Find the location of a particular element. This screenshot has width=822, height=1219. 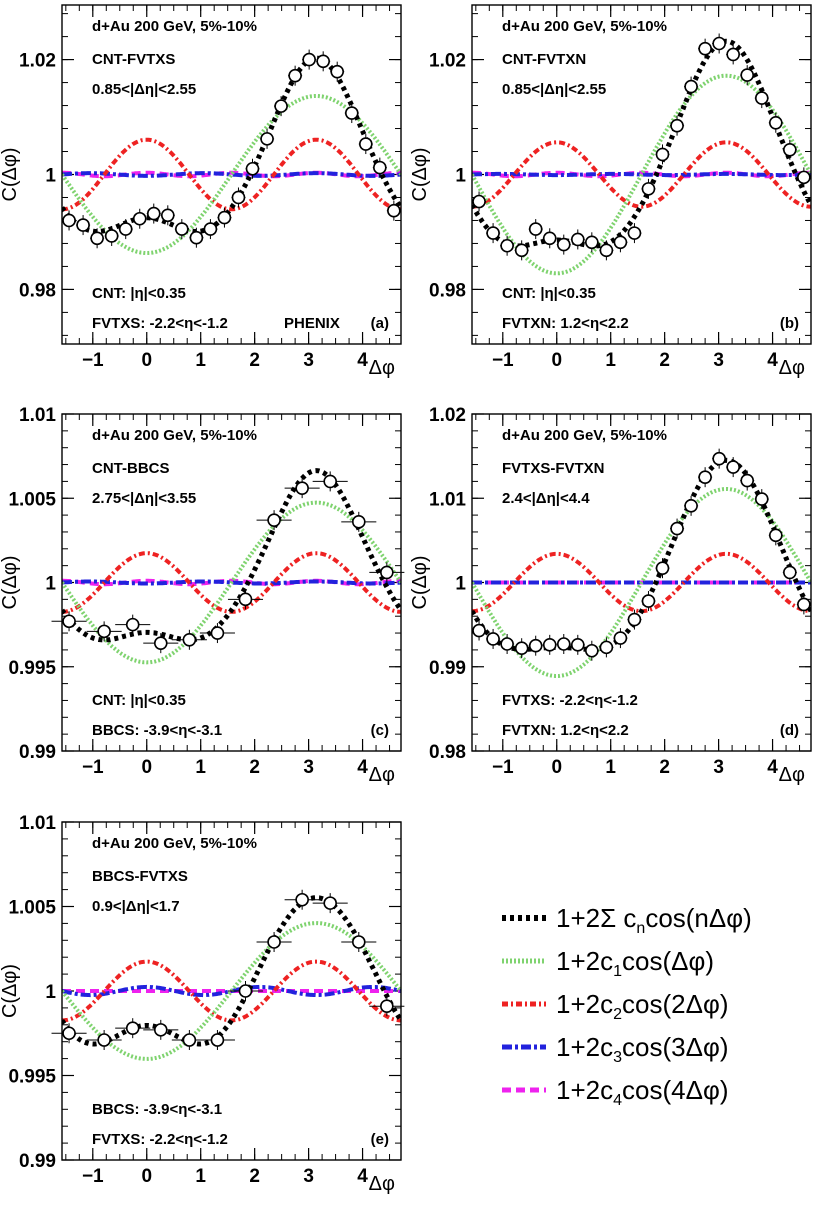

x-tick-label: 1 is located at coordinates (200, 767).